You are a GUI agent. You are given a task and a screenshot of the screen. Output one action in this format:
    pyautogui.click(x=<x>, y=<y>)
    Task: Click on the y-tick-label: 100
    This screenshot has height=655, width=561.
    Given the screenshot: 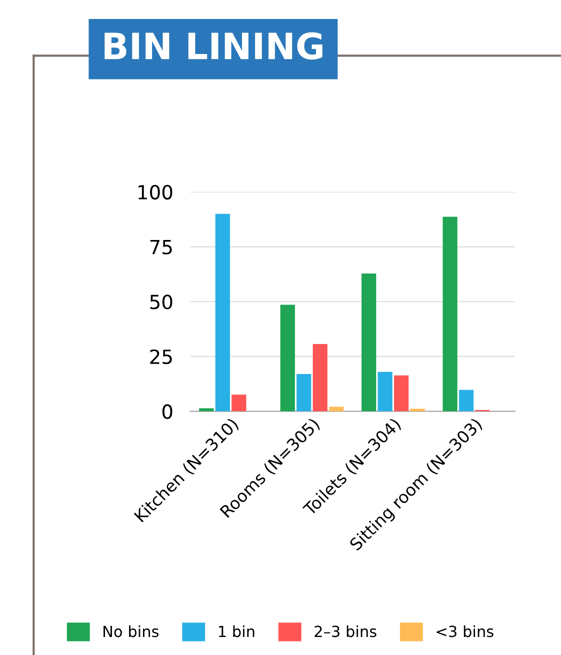 What is the action you would take?
    pyautogui.click(x=155, y=192)
    